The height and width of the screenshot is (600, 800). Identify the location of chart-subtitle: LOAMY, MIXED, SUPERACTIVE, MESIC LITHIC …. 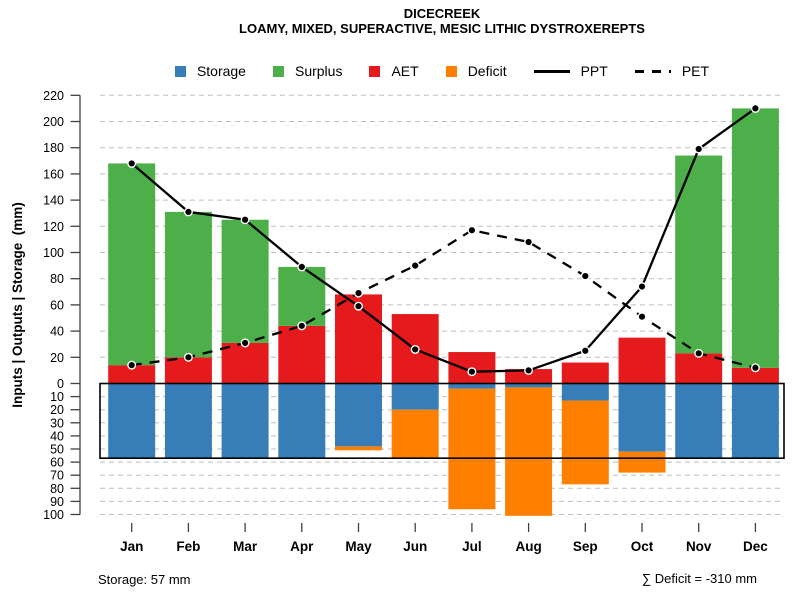
(442, 28).